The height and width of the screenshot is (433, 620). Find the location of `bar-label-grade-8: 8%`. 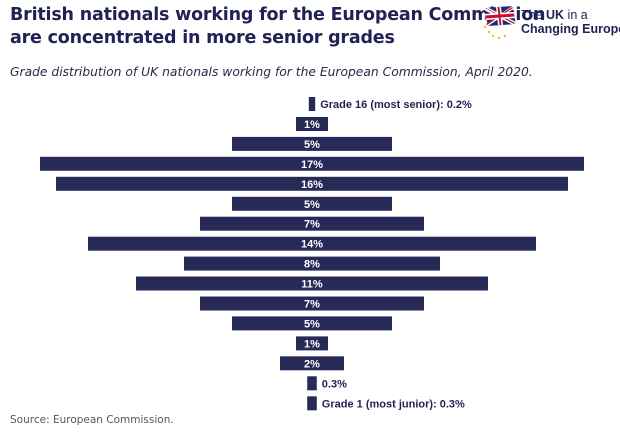

bar-label-grade-8: 8% is located at coordinates (312, 265).